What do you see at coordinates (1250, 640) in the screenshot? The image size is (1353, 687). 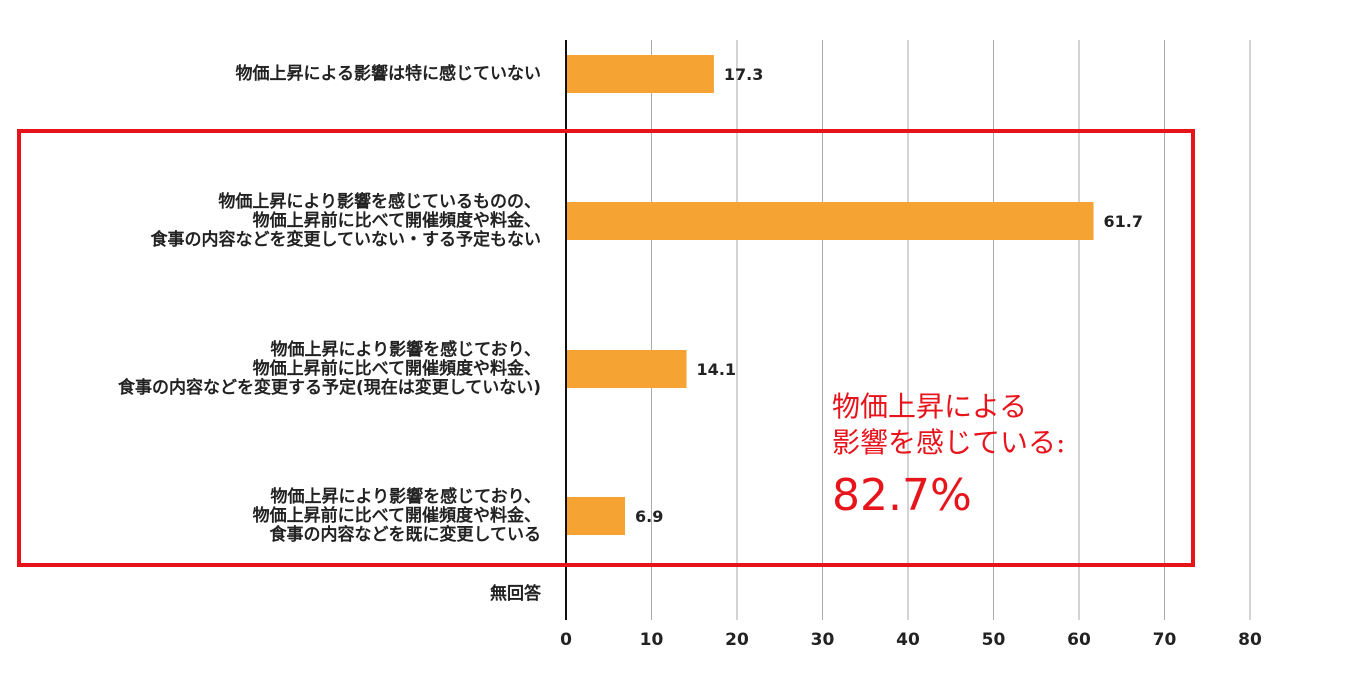 I see `x-tick-label: 80` at bounding box center [1250, 640].